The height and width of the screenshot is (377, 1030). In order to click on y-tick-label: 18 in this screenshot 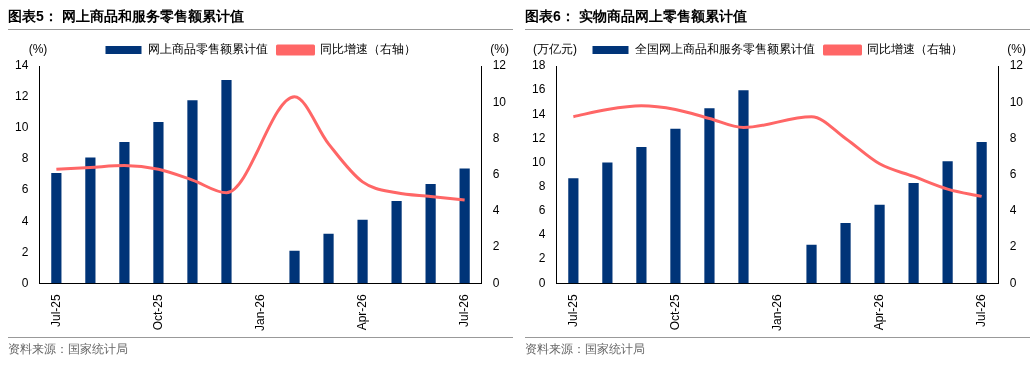, I will do `click(538, 65)`.